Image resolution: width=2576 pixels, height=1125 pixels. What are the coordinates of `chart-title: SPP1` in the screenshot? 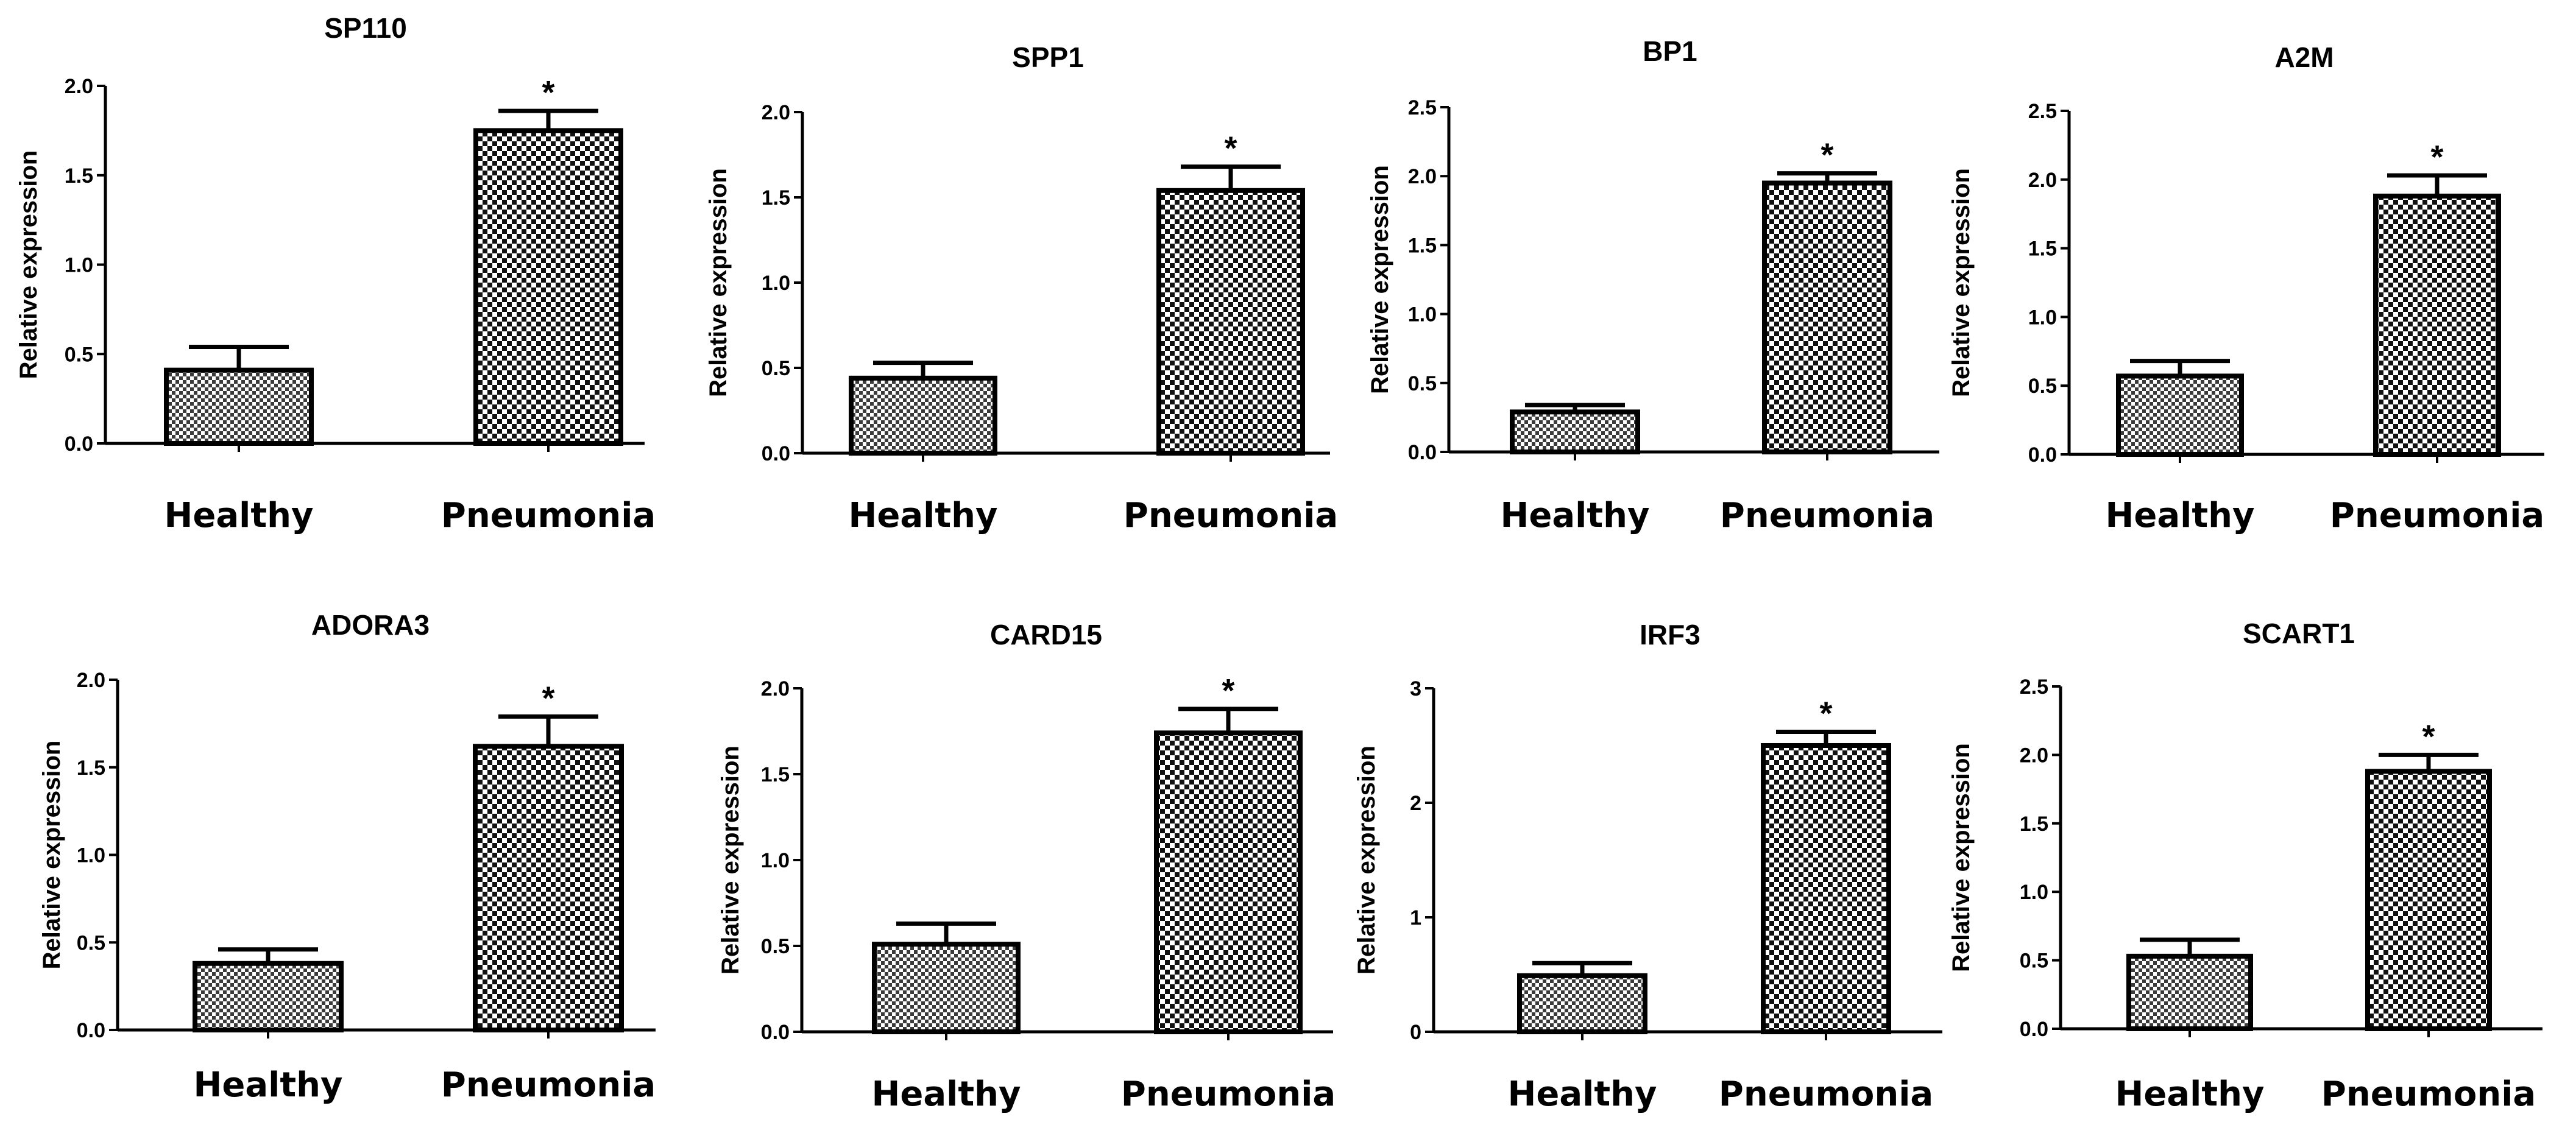 It's located at (1048, 57).